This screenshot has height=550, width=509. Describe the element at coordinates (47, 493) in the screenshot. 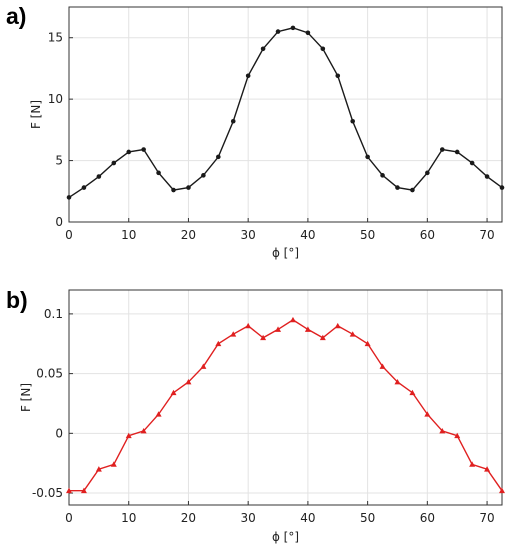

I see `panel-b-y-tick-label: -0.05` at that location.